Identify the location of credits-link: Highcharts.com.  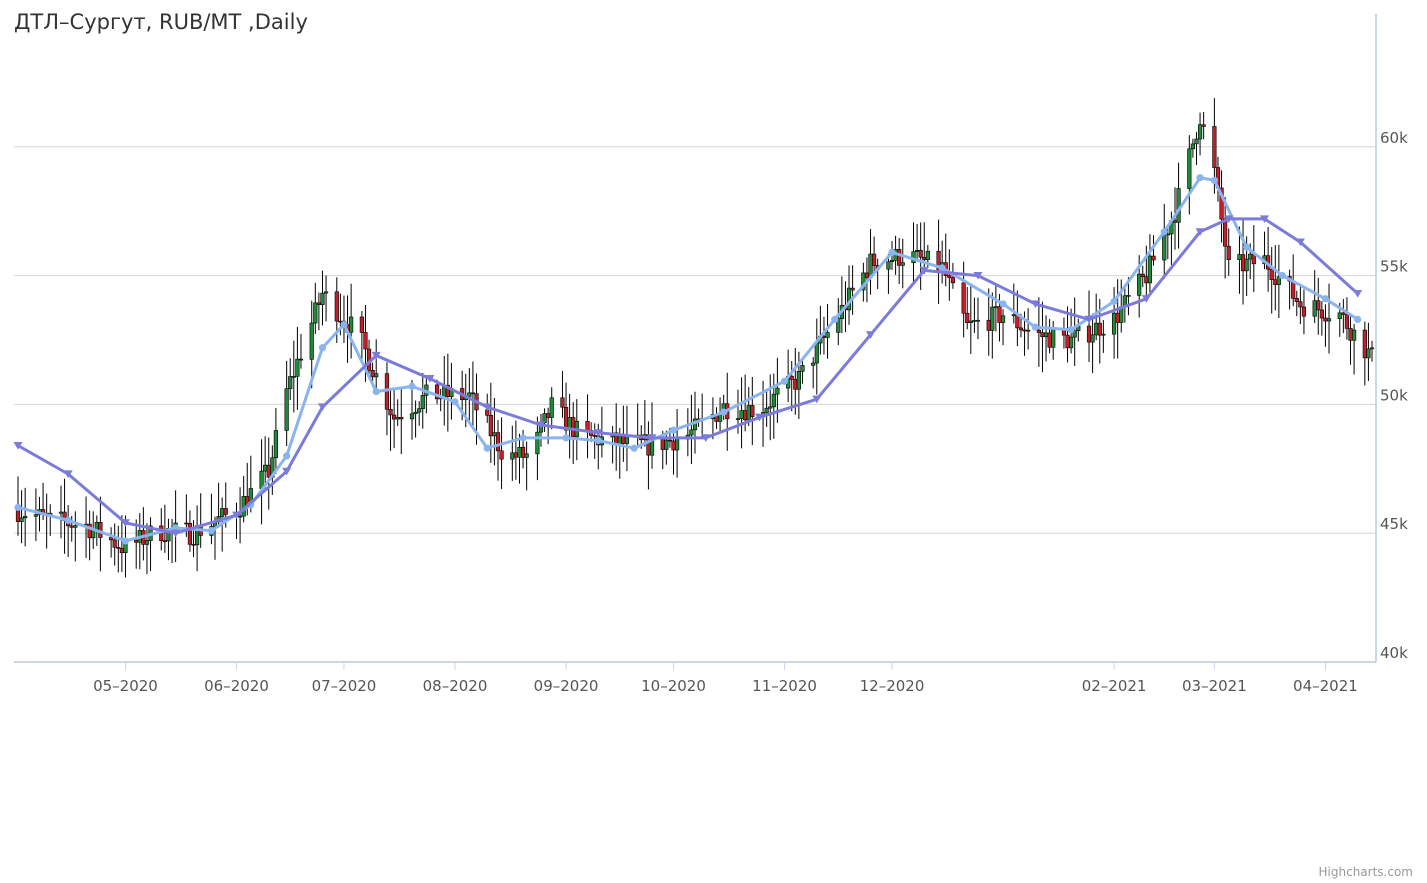
(1365, 872).